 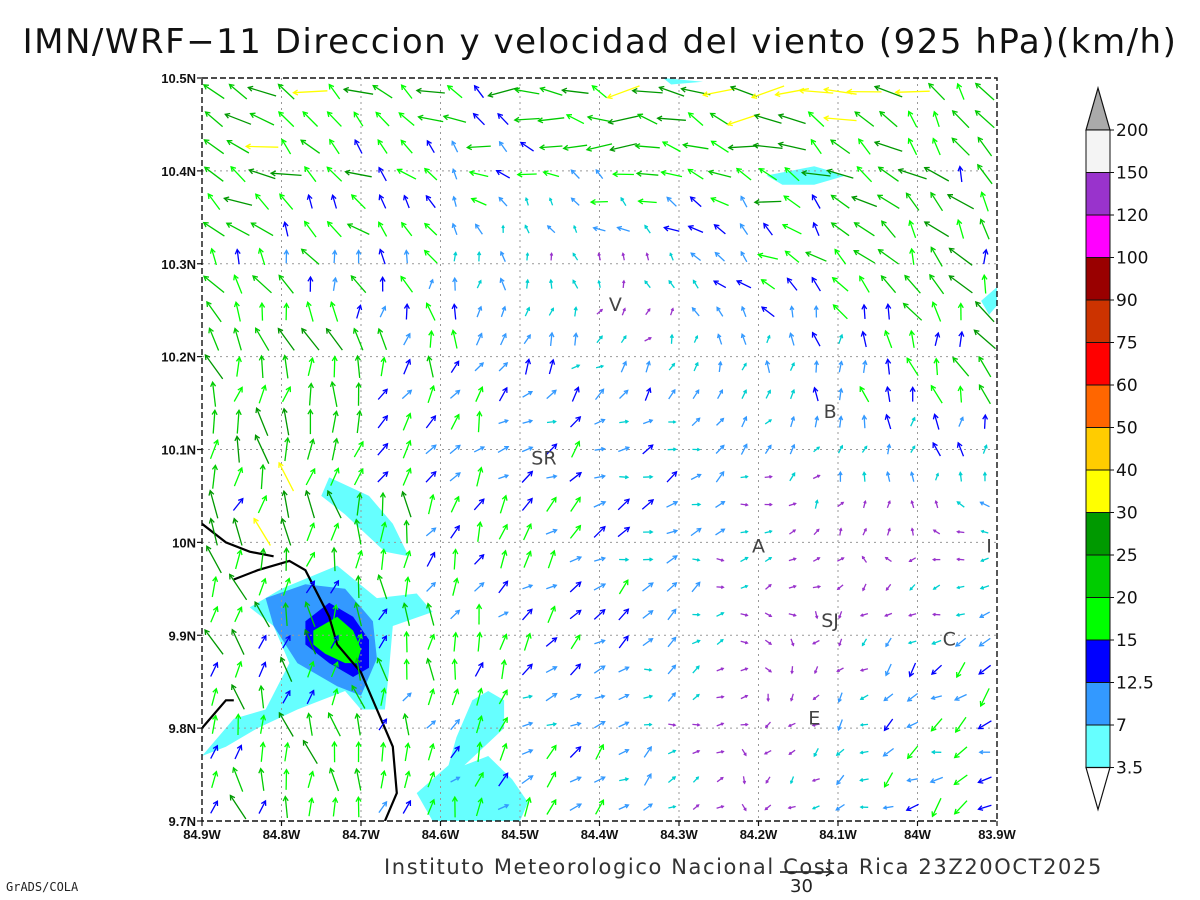 What do you see at coordinates (178, 450) in the screenshot?
I see `y-tick-label: 10.1N` at bounding box center [178, 450].